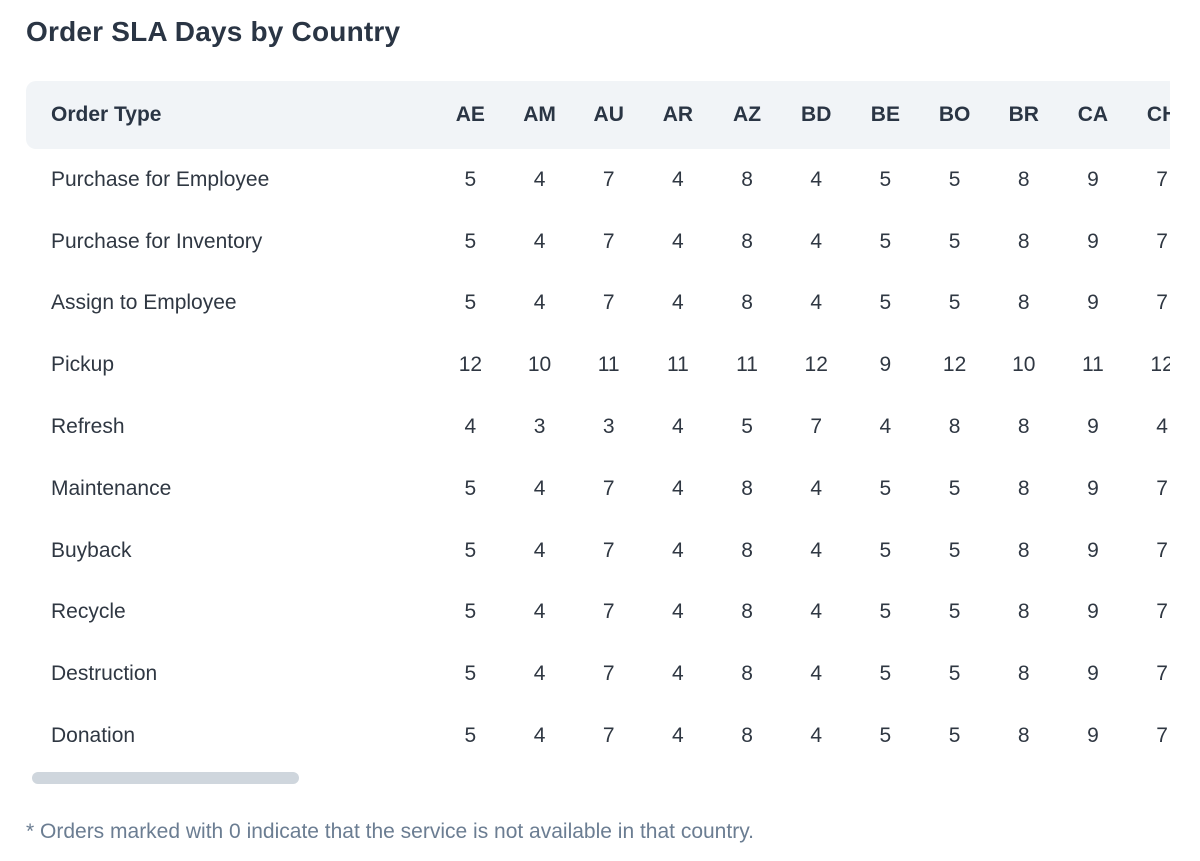 The height and width of the screenshot is (861, 1200). I want to click on order-type-cell: Recycle, so click(88, 612).